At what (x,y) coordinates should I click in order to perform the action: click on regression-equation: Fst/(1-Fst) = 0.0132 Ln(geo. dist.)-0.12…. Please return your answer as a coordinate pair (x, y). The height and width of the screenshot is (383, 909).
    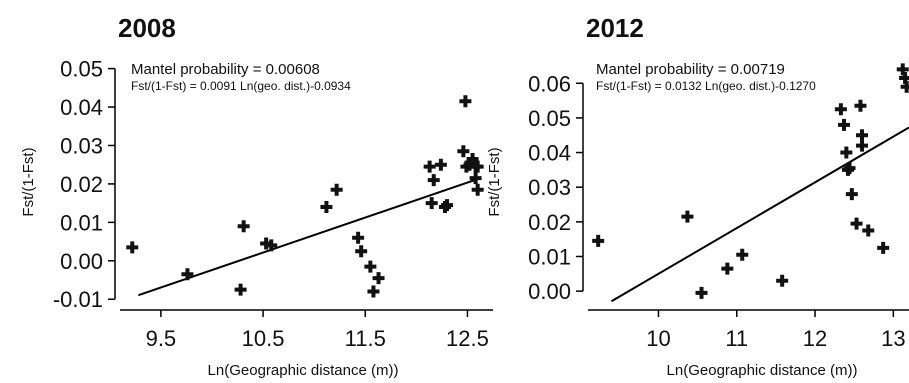
    Looking at the image, I should click on (706, 86).